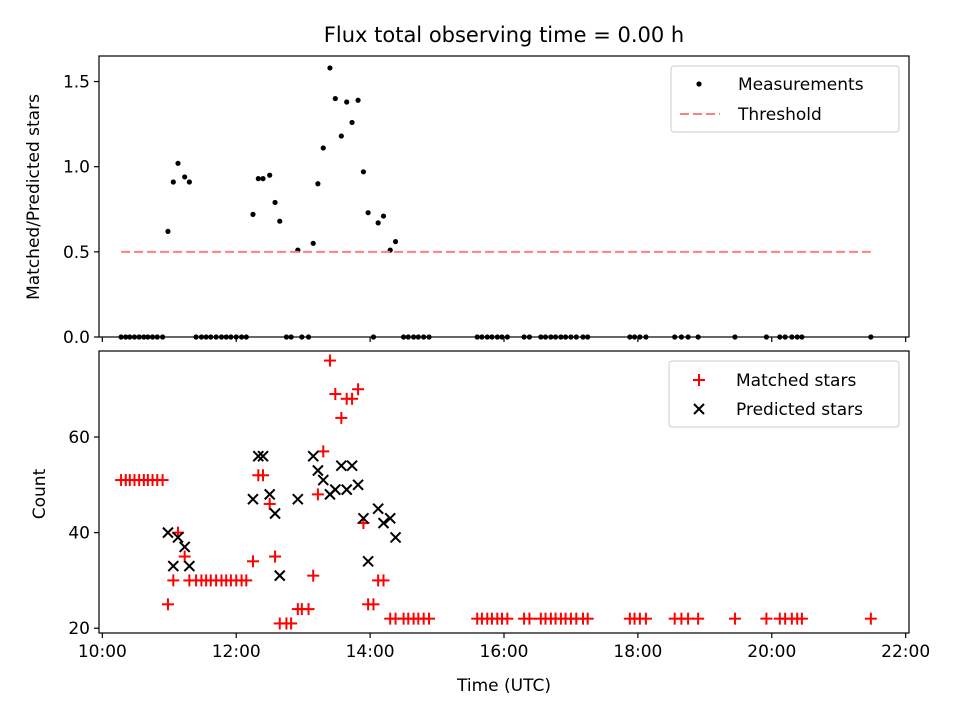 The width and height of the screenshot is (960, 720). What do you see at coordinates (76, 338) in the screenshot?
I see `y-tick-label: 0.0` at bounding box center [76, 338].